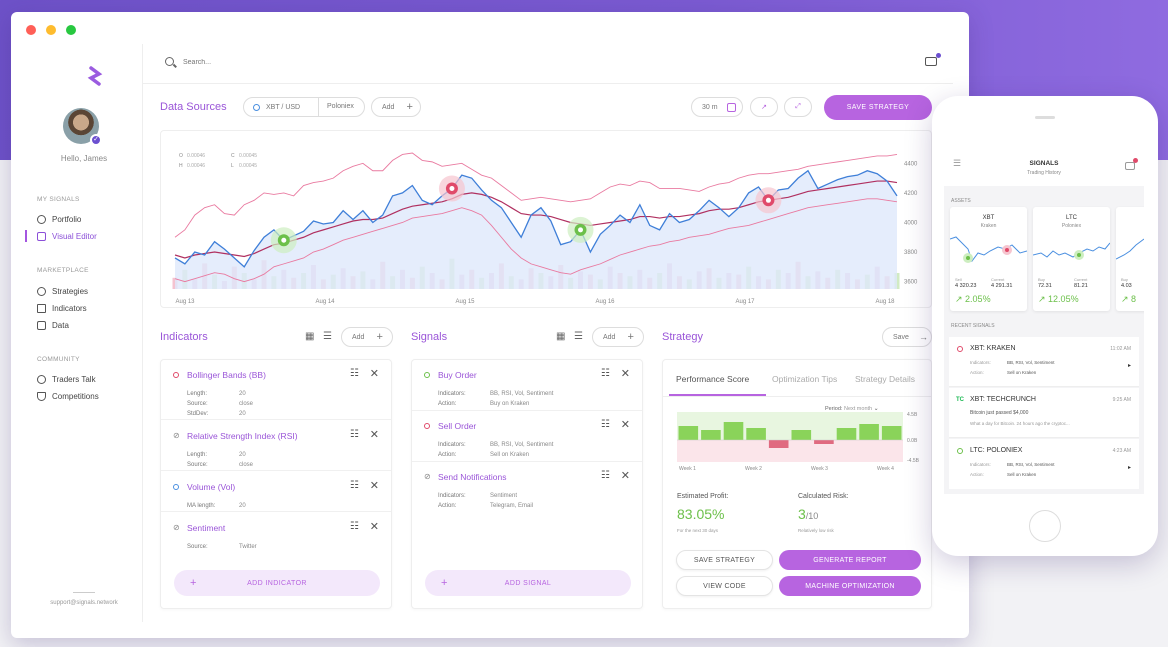  I want to click on sidebar-item-competitions: Competitions, so click(68, 396).